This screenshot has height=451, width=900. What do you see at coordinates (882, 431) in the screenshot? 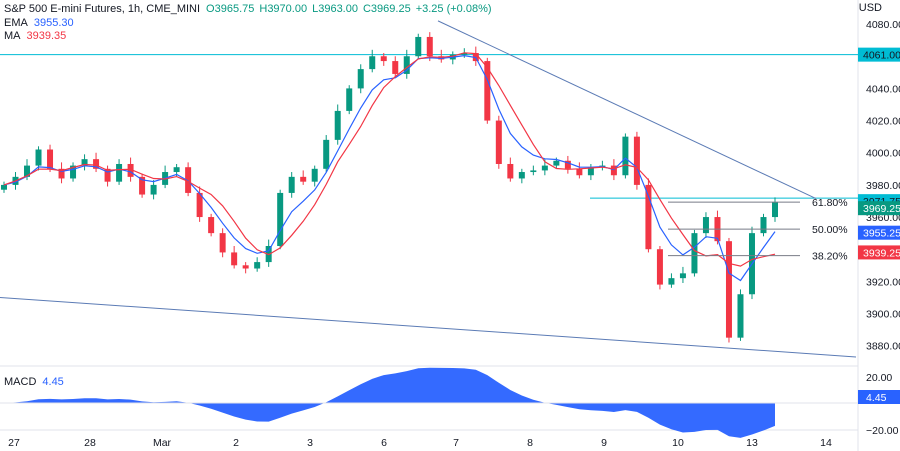
I see `macd-tick-label: −20.00` at bounding box center [882, 431].